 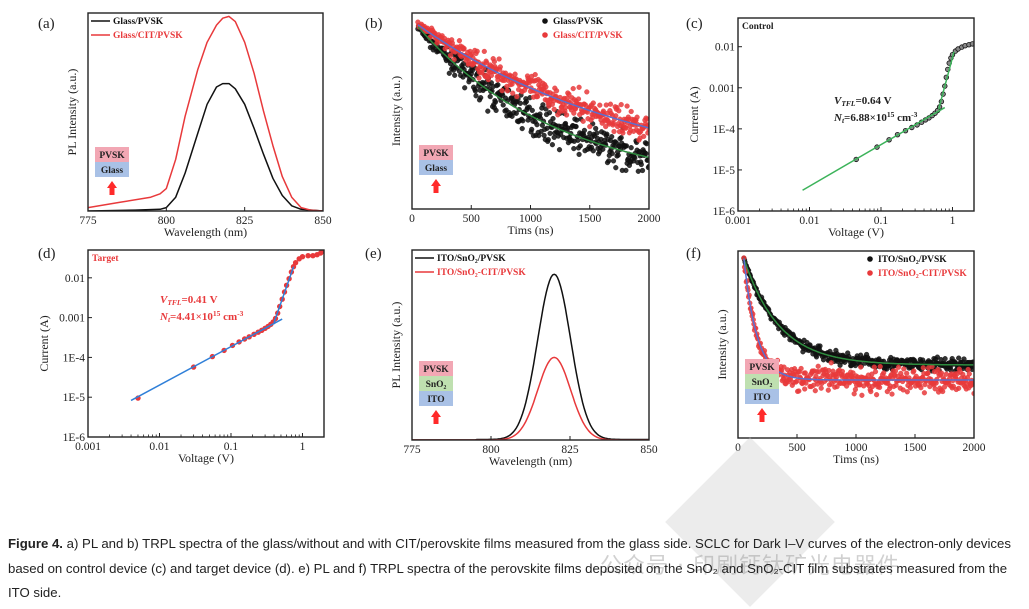 What do you see at coordinates (694, 114) in the screenshot?
I see `y-axis-label: Current (A)` at bounding box center [694, 114].